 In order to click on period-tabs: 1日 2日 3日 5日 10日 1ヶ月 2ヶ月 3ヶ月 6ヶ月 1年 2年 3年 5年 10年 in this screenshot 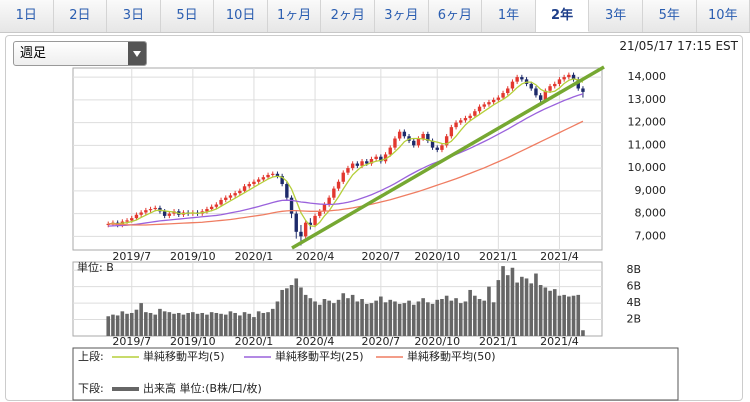, I will do `click(375, 16)`.